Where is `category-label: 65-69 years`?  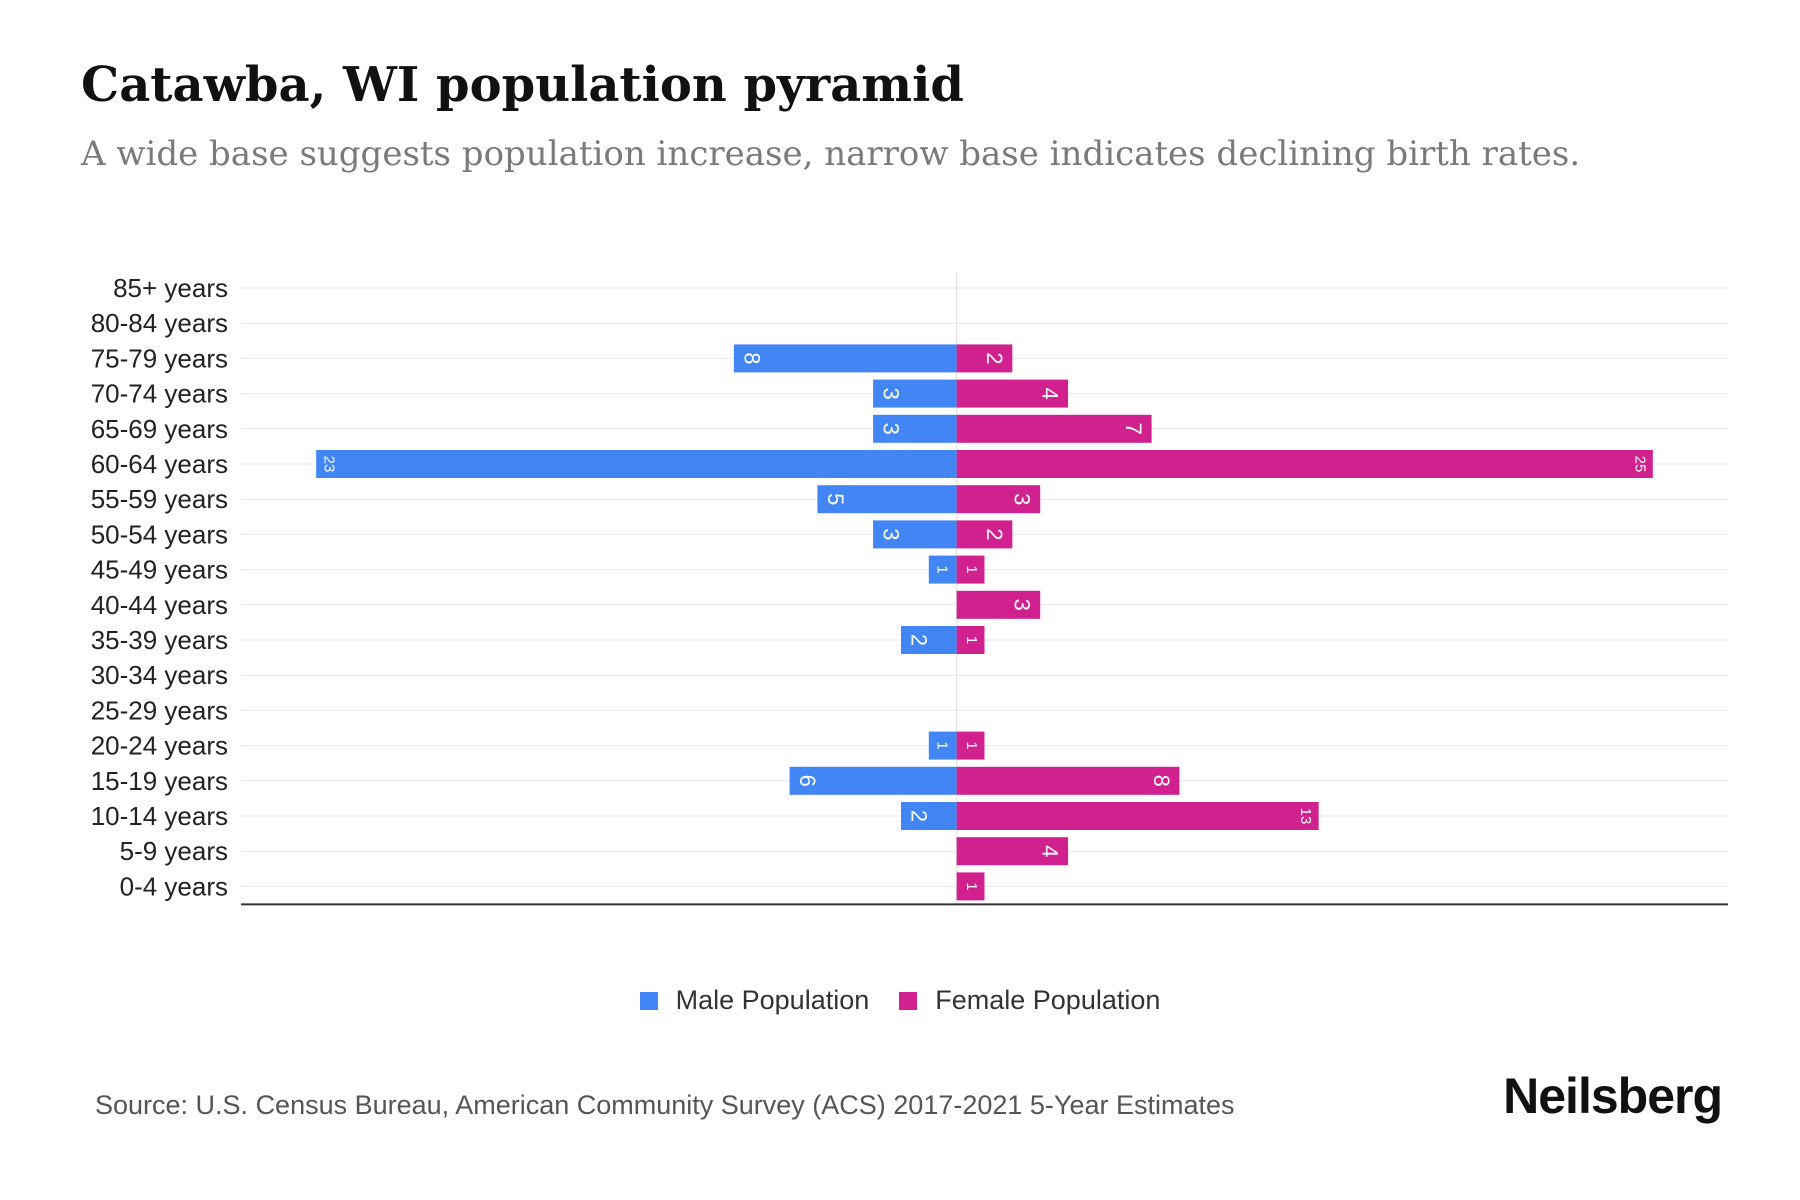
category-label: 65-69 years is located at coordinates (159, 429).